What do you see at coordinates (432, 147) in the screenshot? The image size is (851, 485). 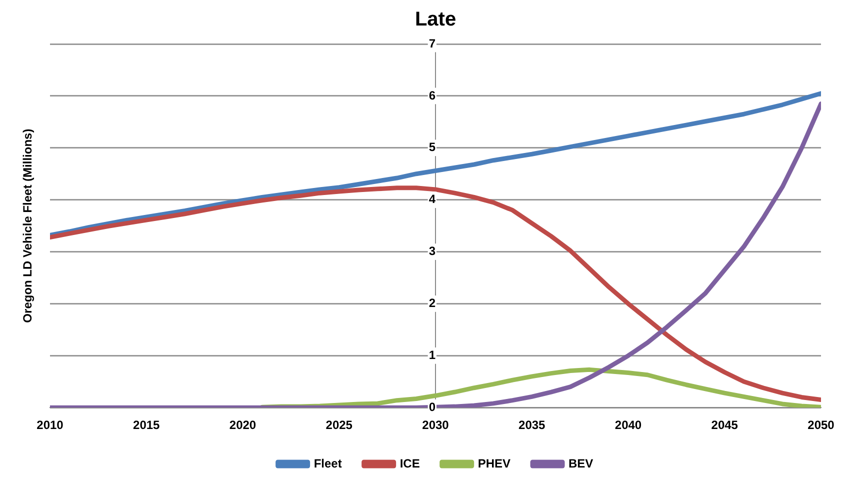 I see `y-tick-label: 5` at bounding box center [432, 147].